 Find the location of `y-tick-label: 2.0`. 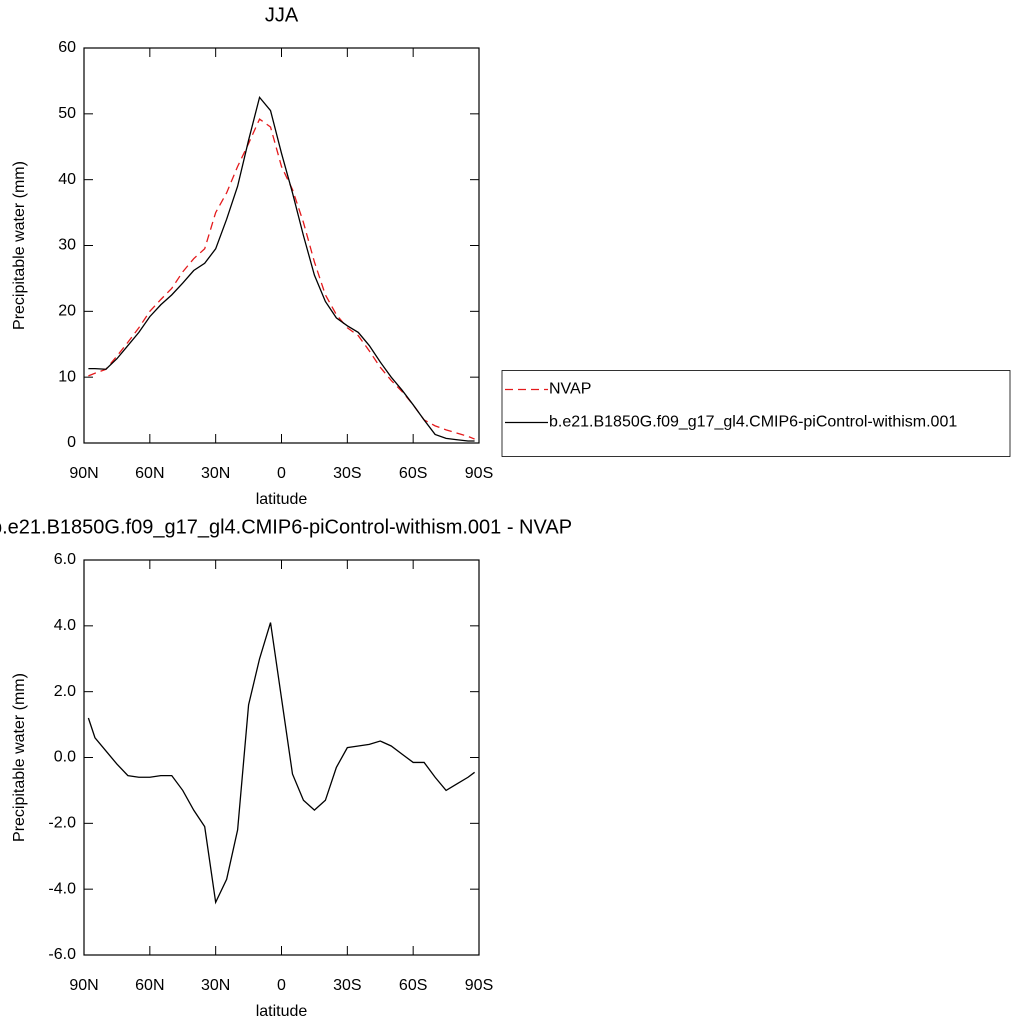

y-tick-label: 2.0 is located at coordinates (65, 691).